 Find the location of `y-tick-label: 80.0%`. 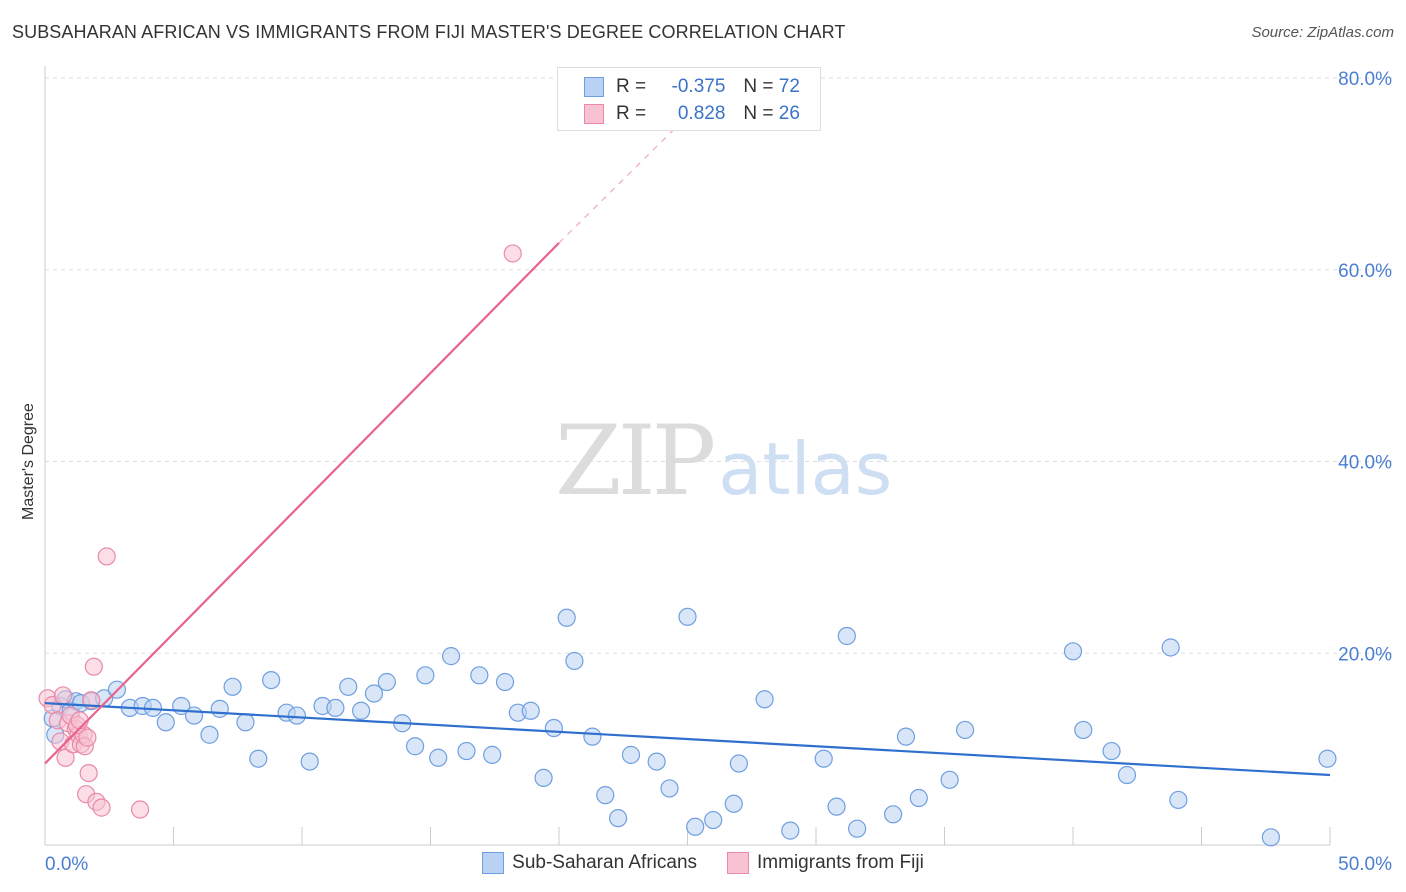

y-tick-label: 80.0% is located at coordinates (1365, 79).